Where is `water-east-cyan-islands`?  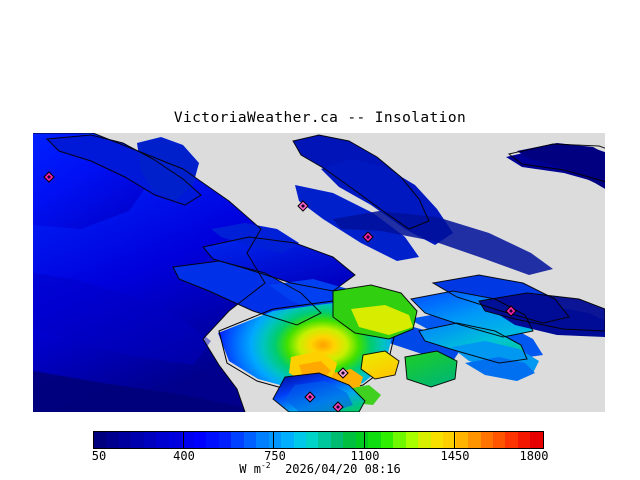 water-east-cyan-islands is located at coordinates (475, 336).